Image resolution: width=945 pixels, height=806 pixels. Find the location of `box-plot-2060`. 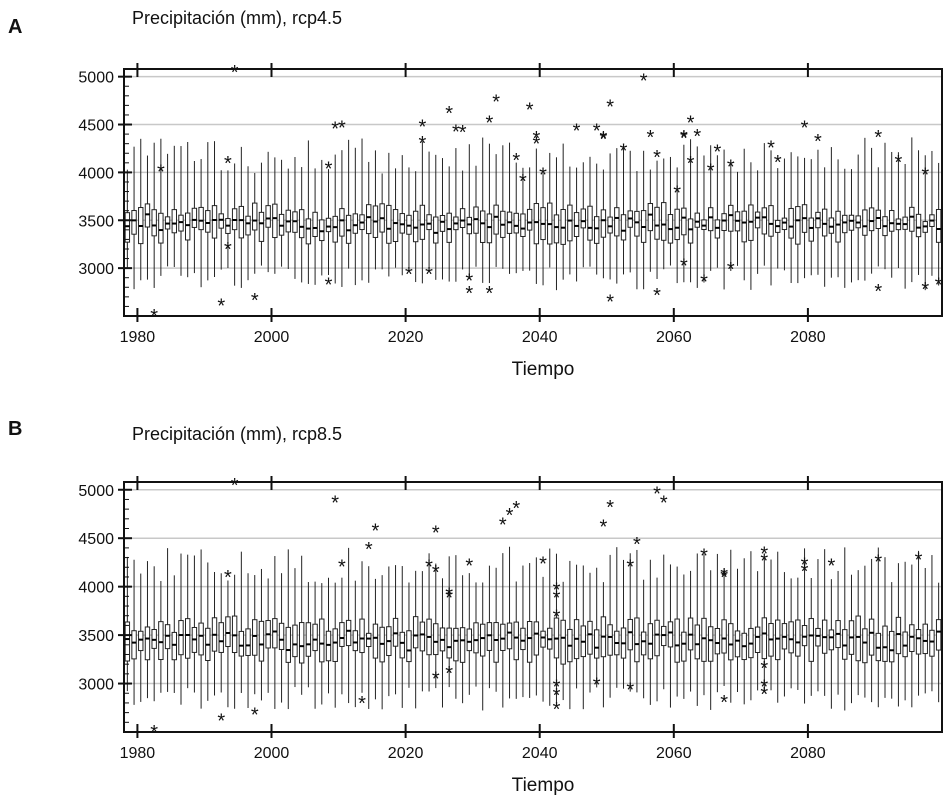

box-plot-2060 is located at coordinates (677, 631).